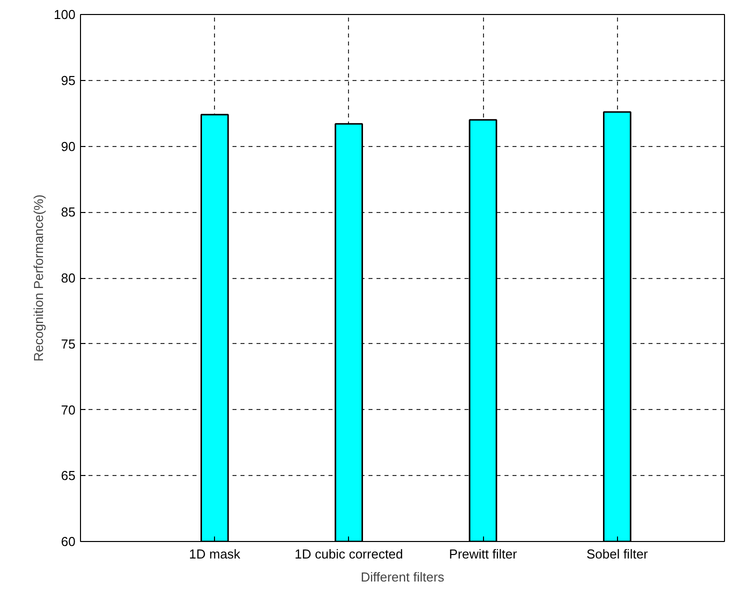 The height and width of the screenshot is (596, 738). Describe the element at coordinates (215, 554) in the screenshot. I see `x-tick-label: 1D mask` at that location.